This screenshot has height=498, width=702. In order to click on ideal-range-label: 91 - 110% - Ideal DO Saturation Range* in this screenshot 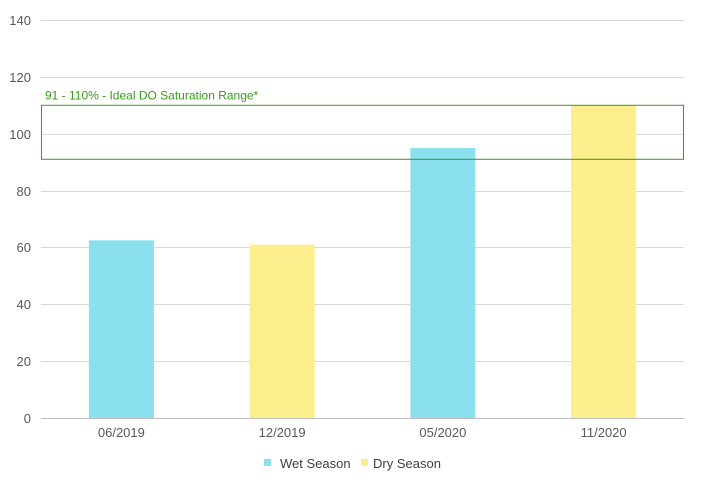, I will do `click(152, 95)`.